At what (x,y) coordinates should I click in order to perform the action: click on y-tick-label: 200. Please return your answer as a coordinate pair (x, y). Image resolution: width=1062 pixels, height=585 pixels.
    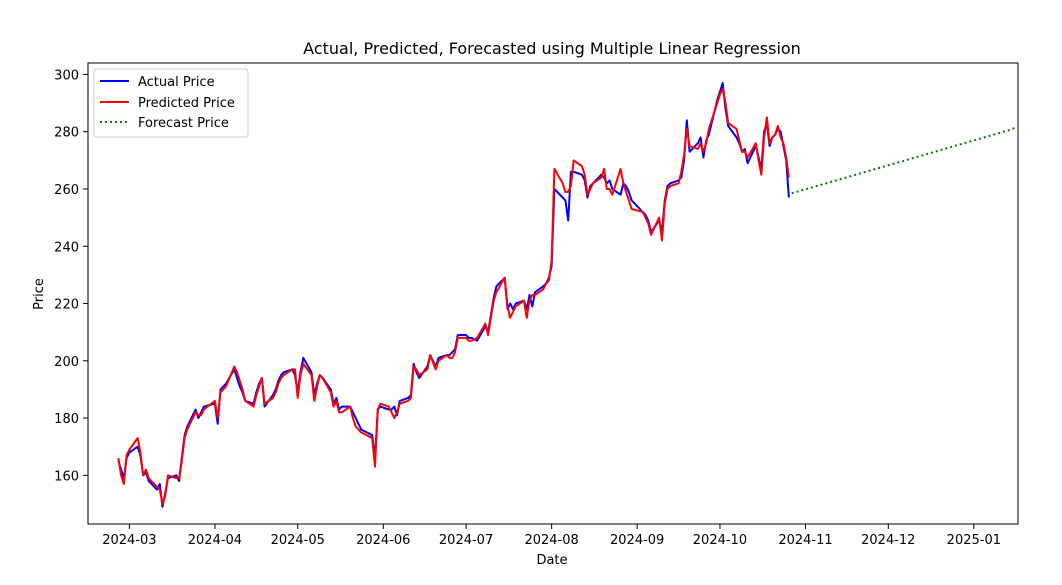
    Looking at the image, I should click on (66, 362).